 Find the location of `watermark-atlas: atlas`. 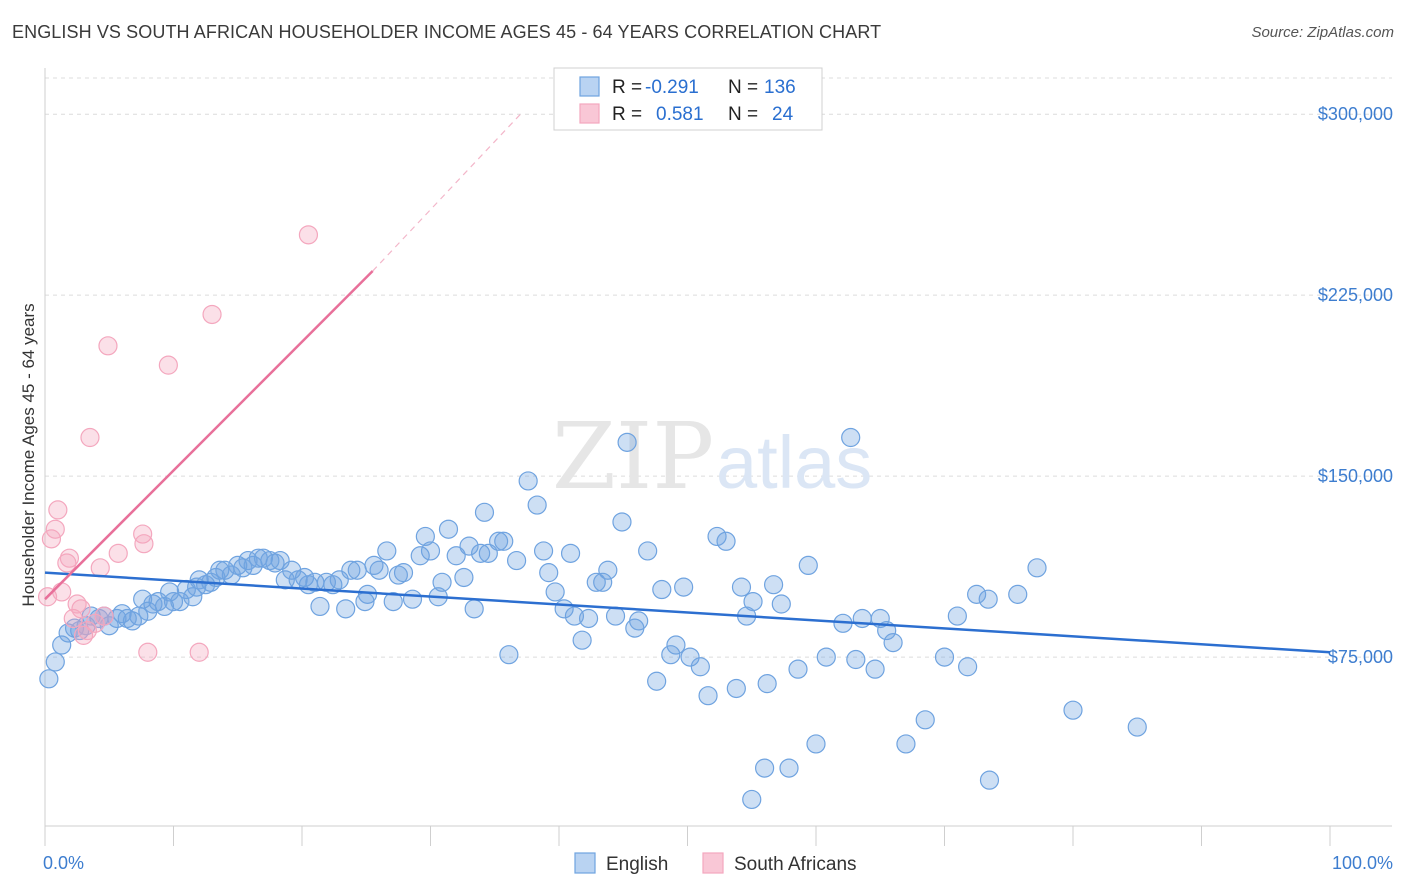

watermark-atlas: atlas is located at coordinates (794, 462).